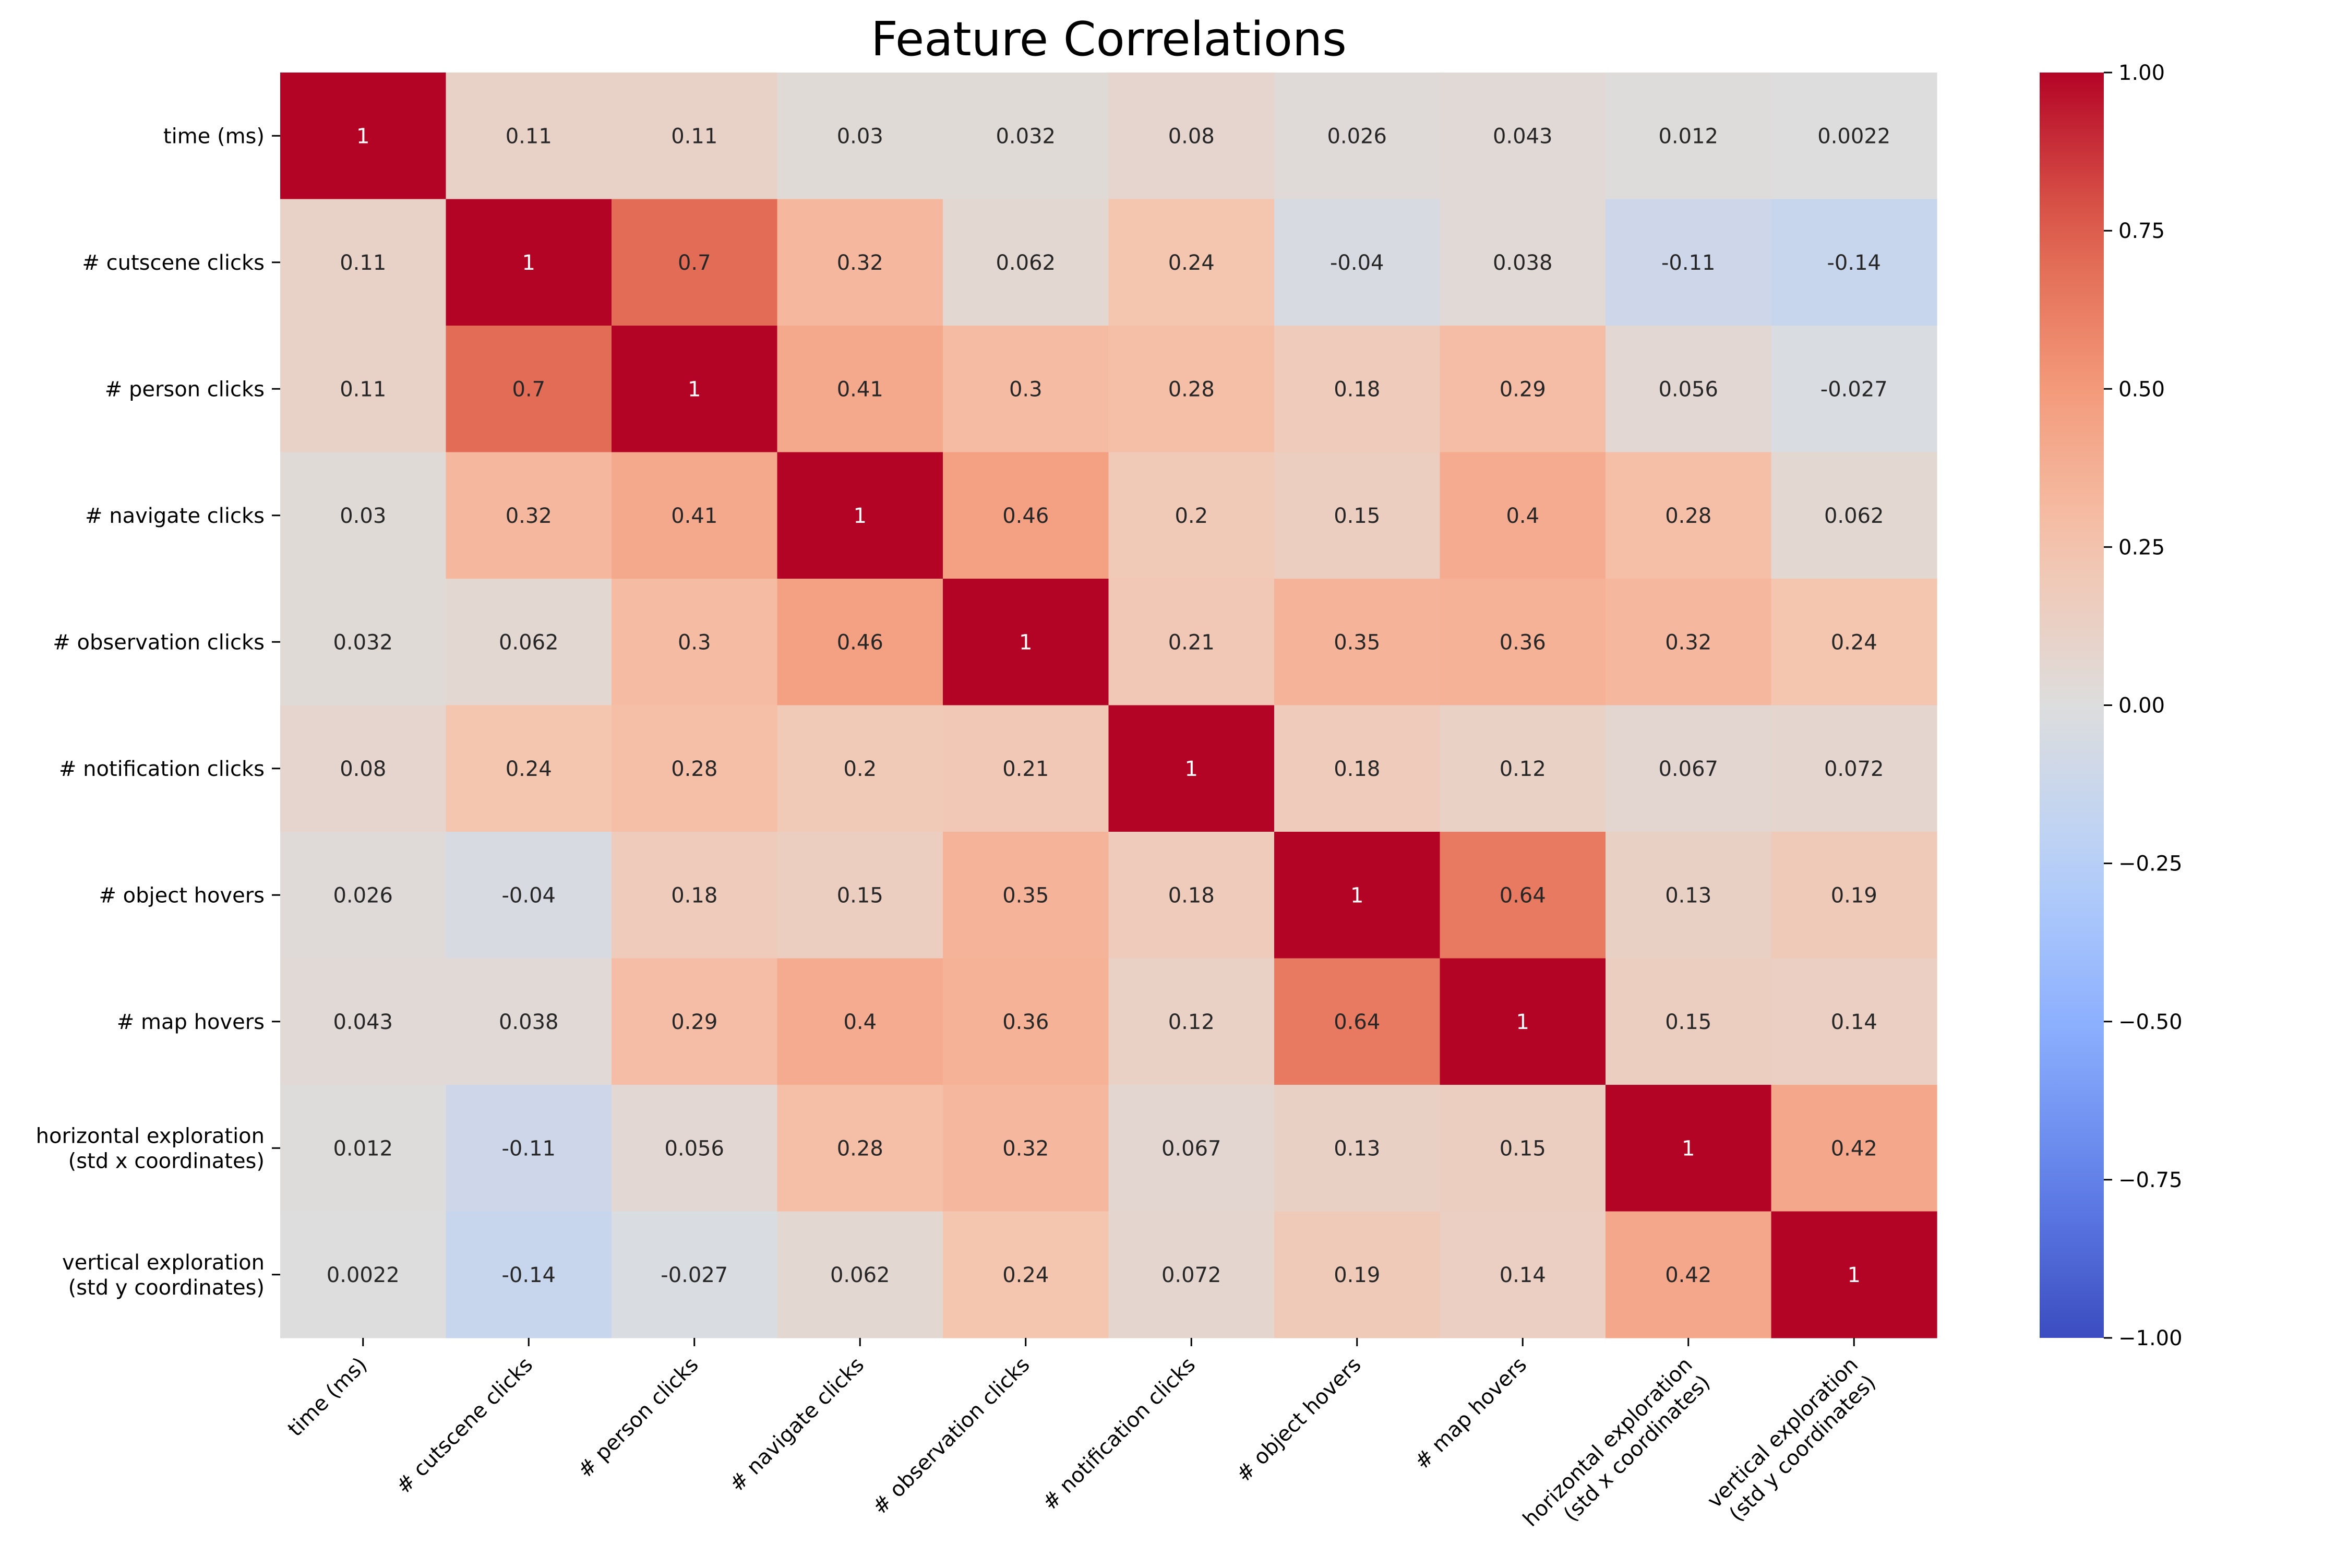 The width and height of the screenshot is (2348, 1568). I want to click on row-label-line: time (ms), so click(214, 136).